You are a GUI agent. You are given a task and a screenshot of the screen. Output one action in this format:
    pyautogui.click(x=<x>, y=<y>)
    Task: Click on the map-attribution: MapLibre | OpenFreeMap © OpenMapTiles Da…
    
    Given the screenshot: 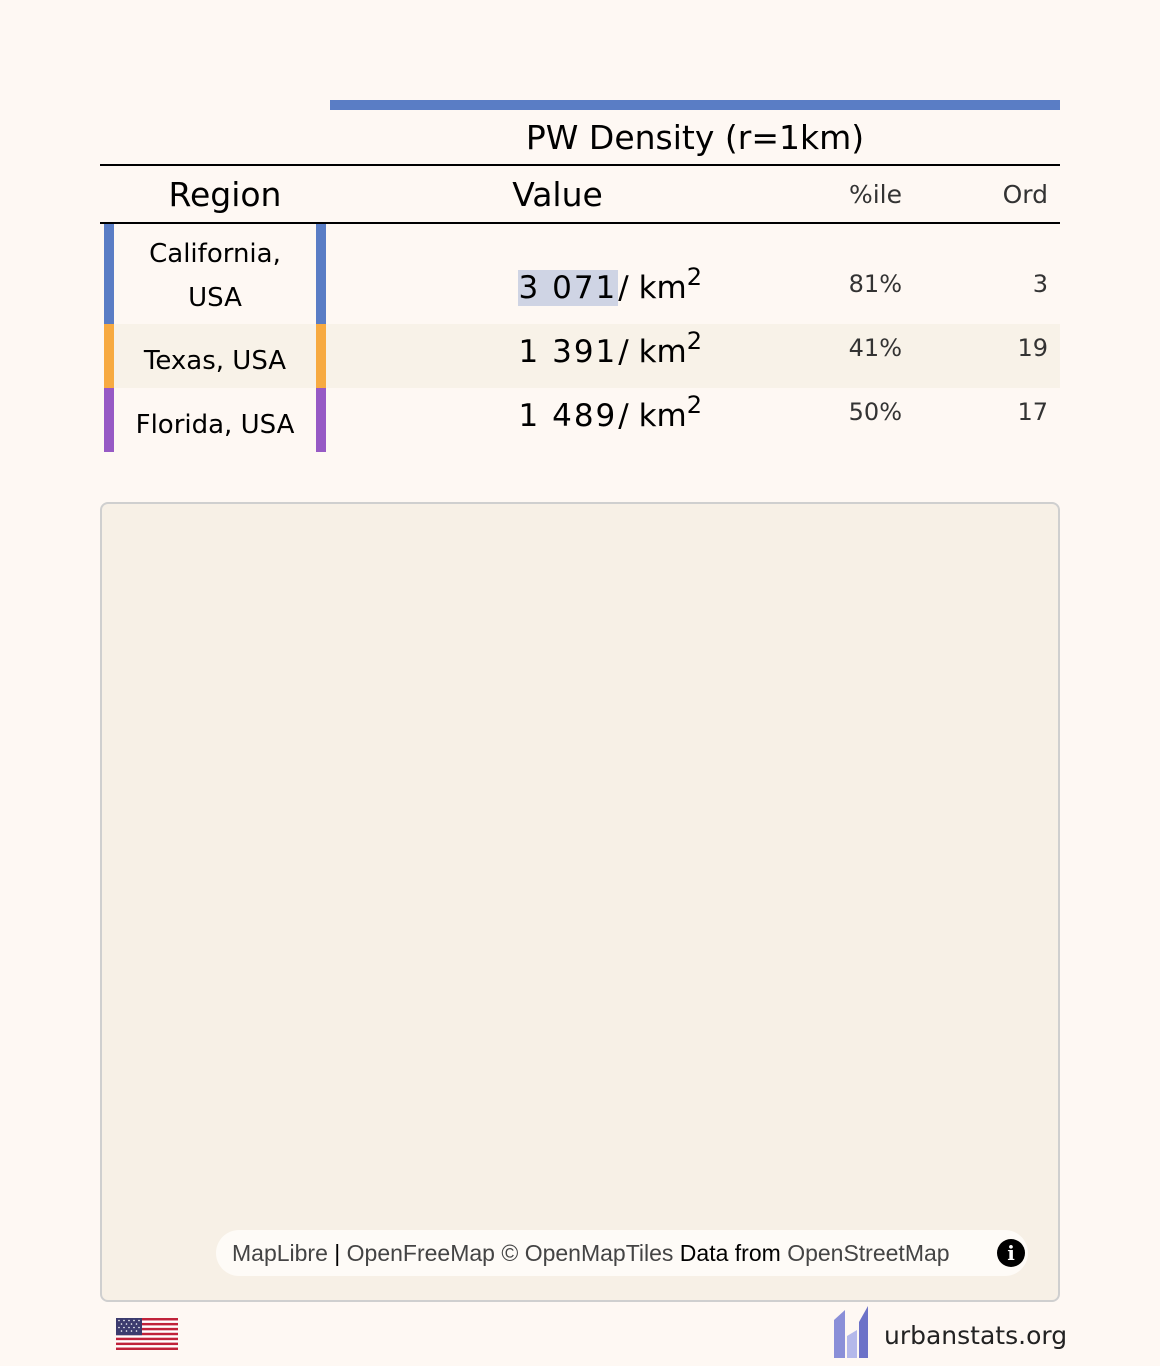 What is the action you would take?
    pyautogui.click(x=622, y=1253)
    